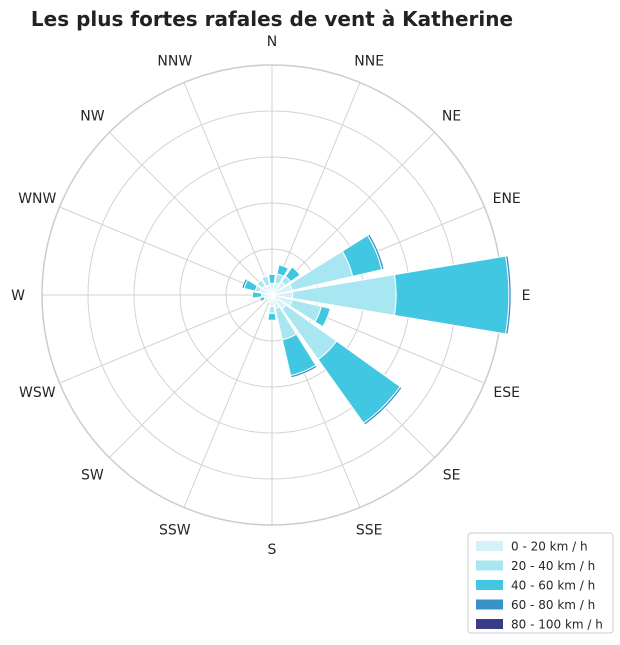 This screenshot has height=645, width=620. I want to click on legend-entry: 60 - 80 km / h, so click(553, 605).